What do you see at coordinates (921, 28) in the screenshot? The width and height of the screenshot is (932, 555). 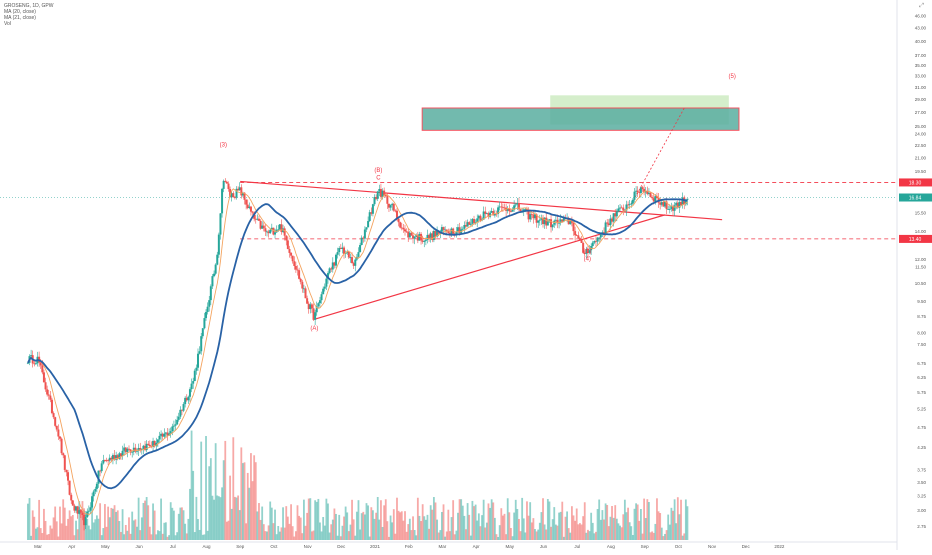 I see `price-tick-label: 43.00` at bounding box center [921, 28].